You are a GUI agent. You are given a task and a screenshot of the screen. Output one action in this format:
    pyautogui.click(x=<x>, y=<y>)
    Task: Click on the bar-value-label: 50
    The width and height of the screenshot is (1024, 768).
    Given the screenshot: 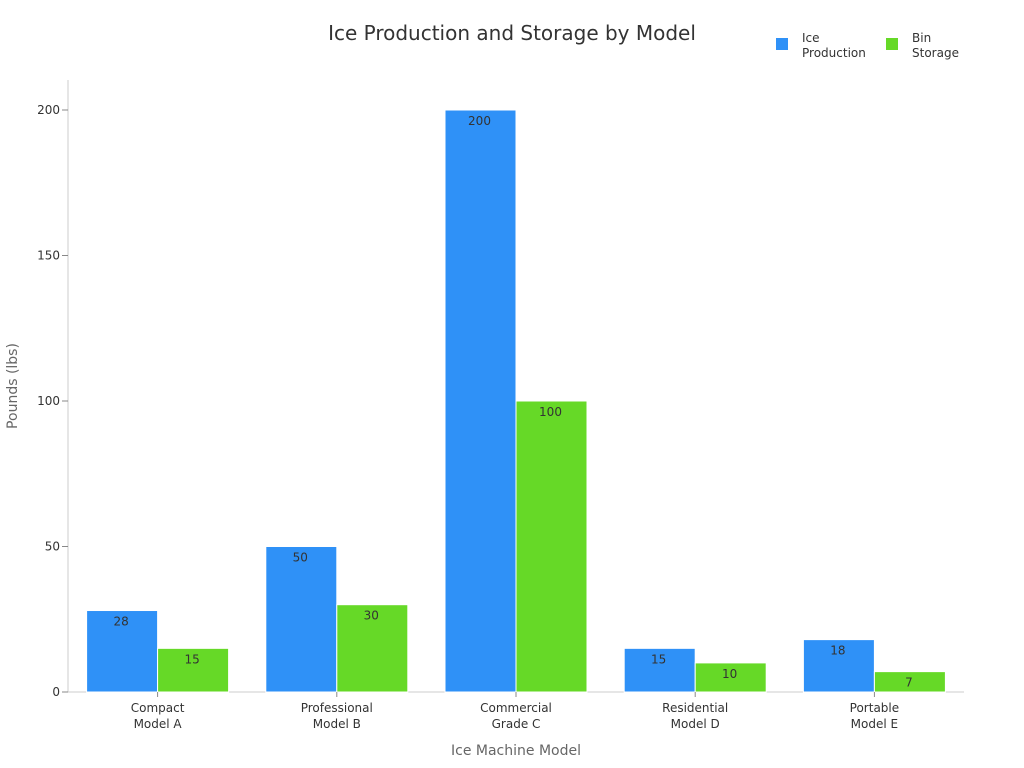 What is the action you would take?
    pyautogui.click(x=300, y=558)
    